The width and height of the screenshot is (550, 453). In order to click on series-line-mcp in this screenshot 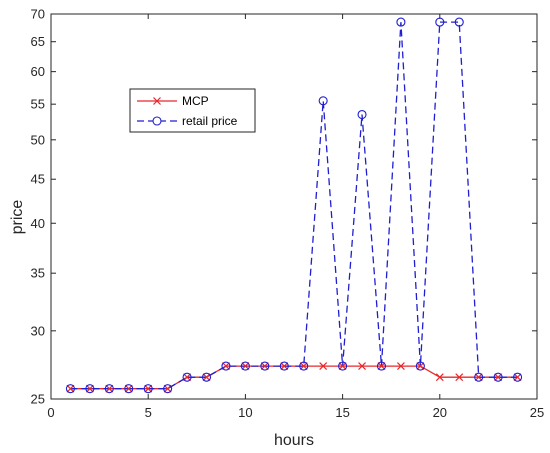, I will do `click(294, 377)`.